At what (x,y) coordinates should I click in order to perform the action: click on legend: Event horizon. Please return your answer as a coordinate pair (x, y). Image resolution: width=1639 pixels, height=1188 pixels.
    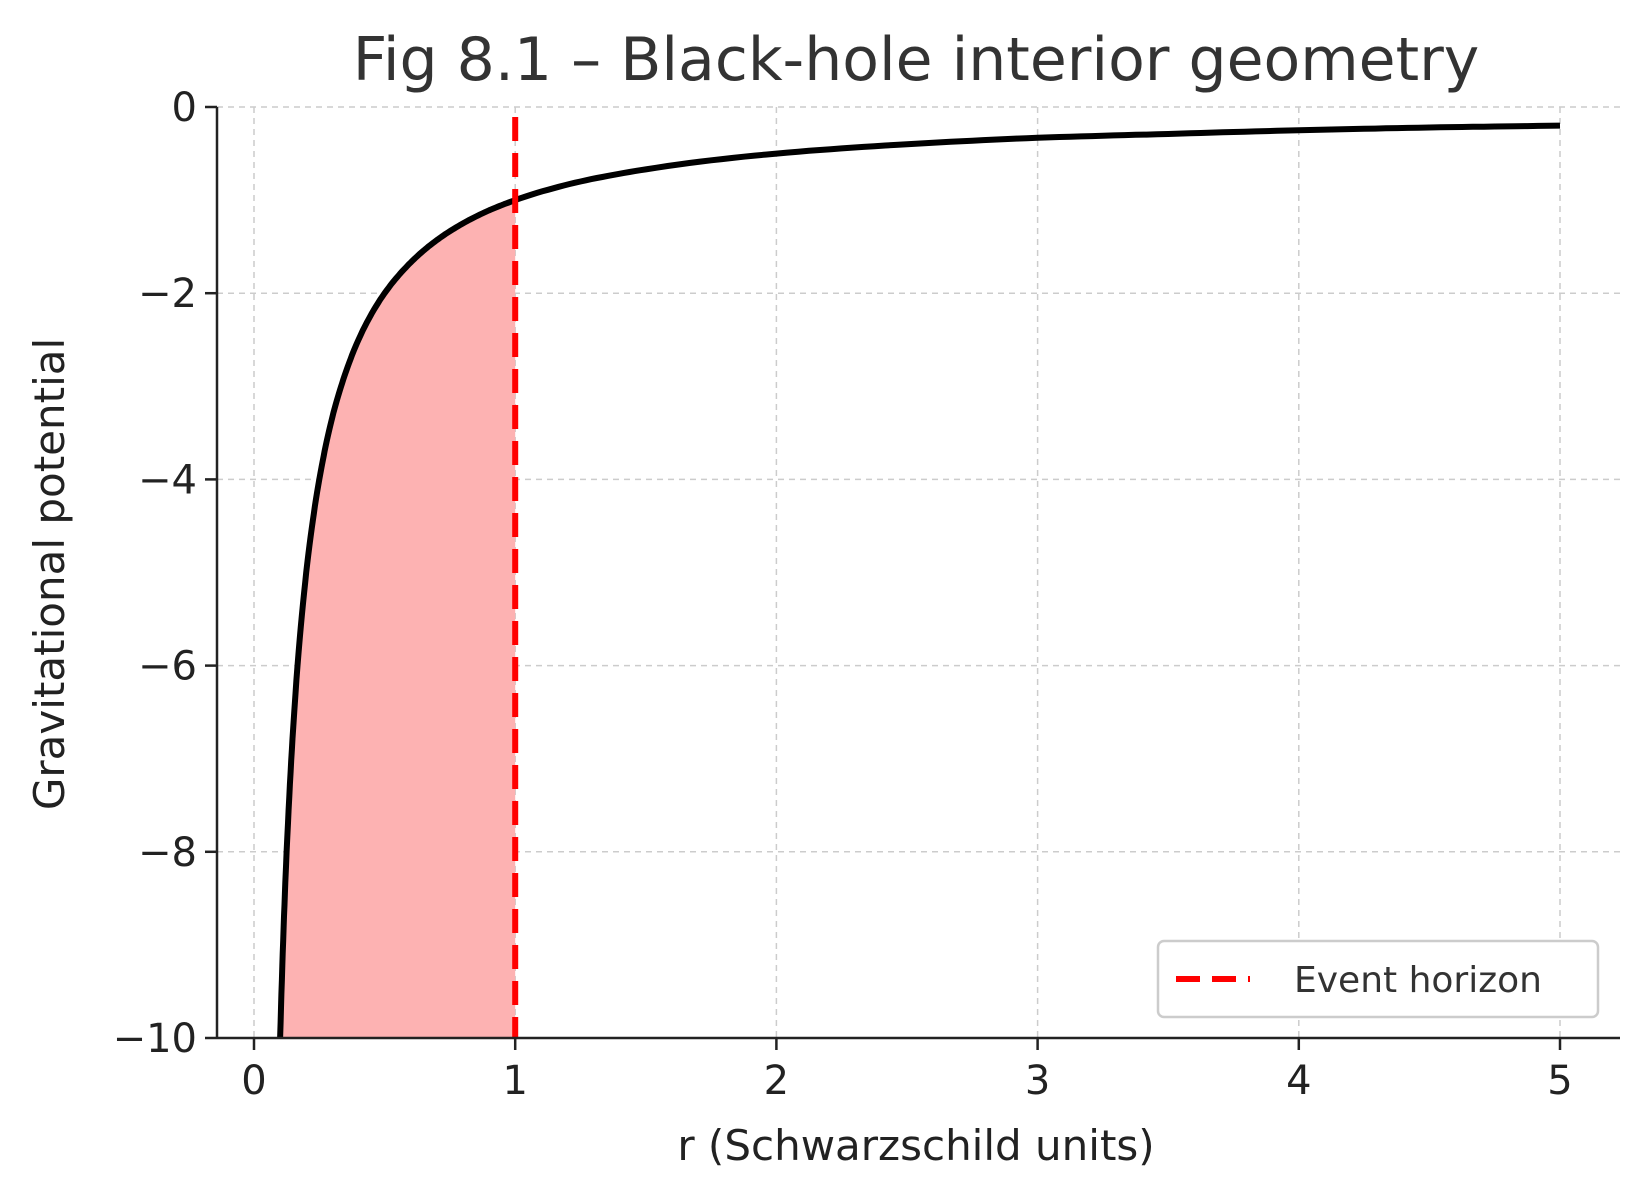
    Looking at the image, I should click on (1378, 979).